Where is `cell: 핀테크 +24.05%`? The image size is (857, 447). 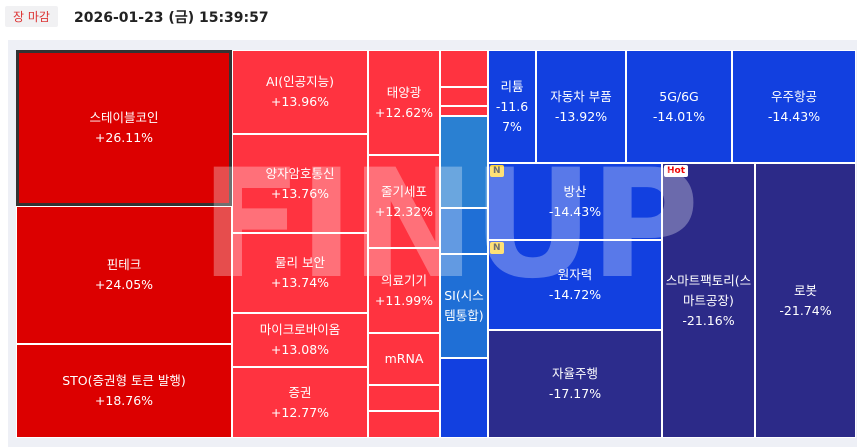
cell: 핀테크 +24.05% is located at coordinates (124, 275).